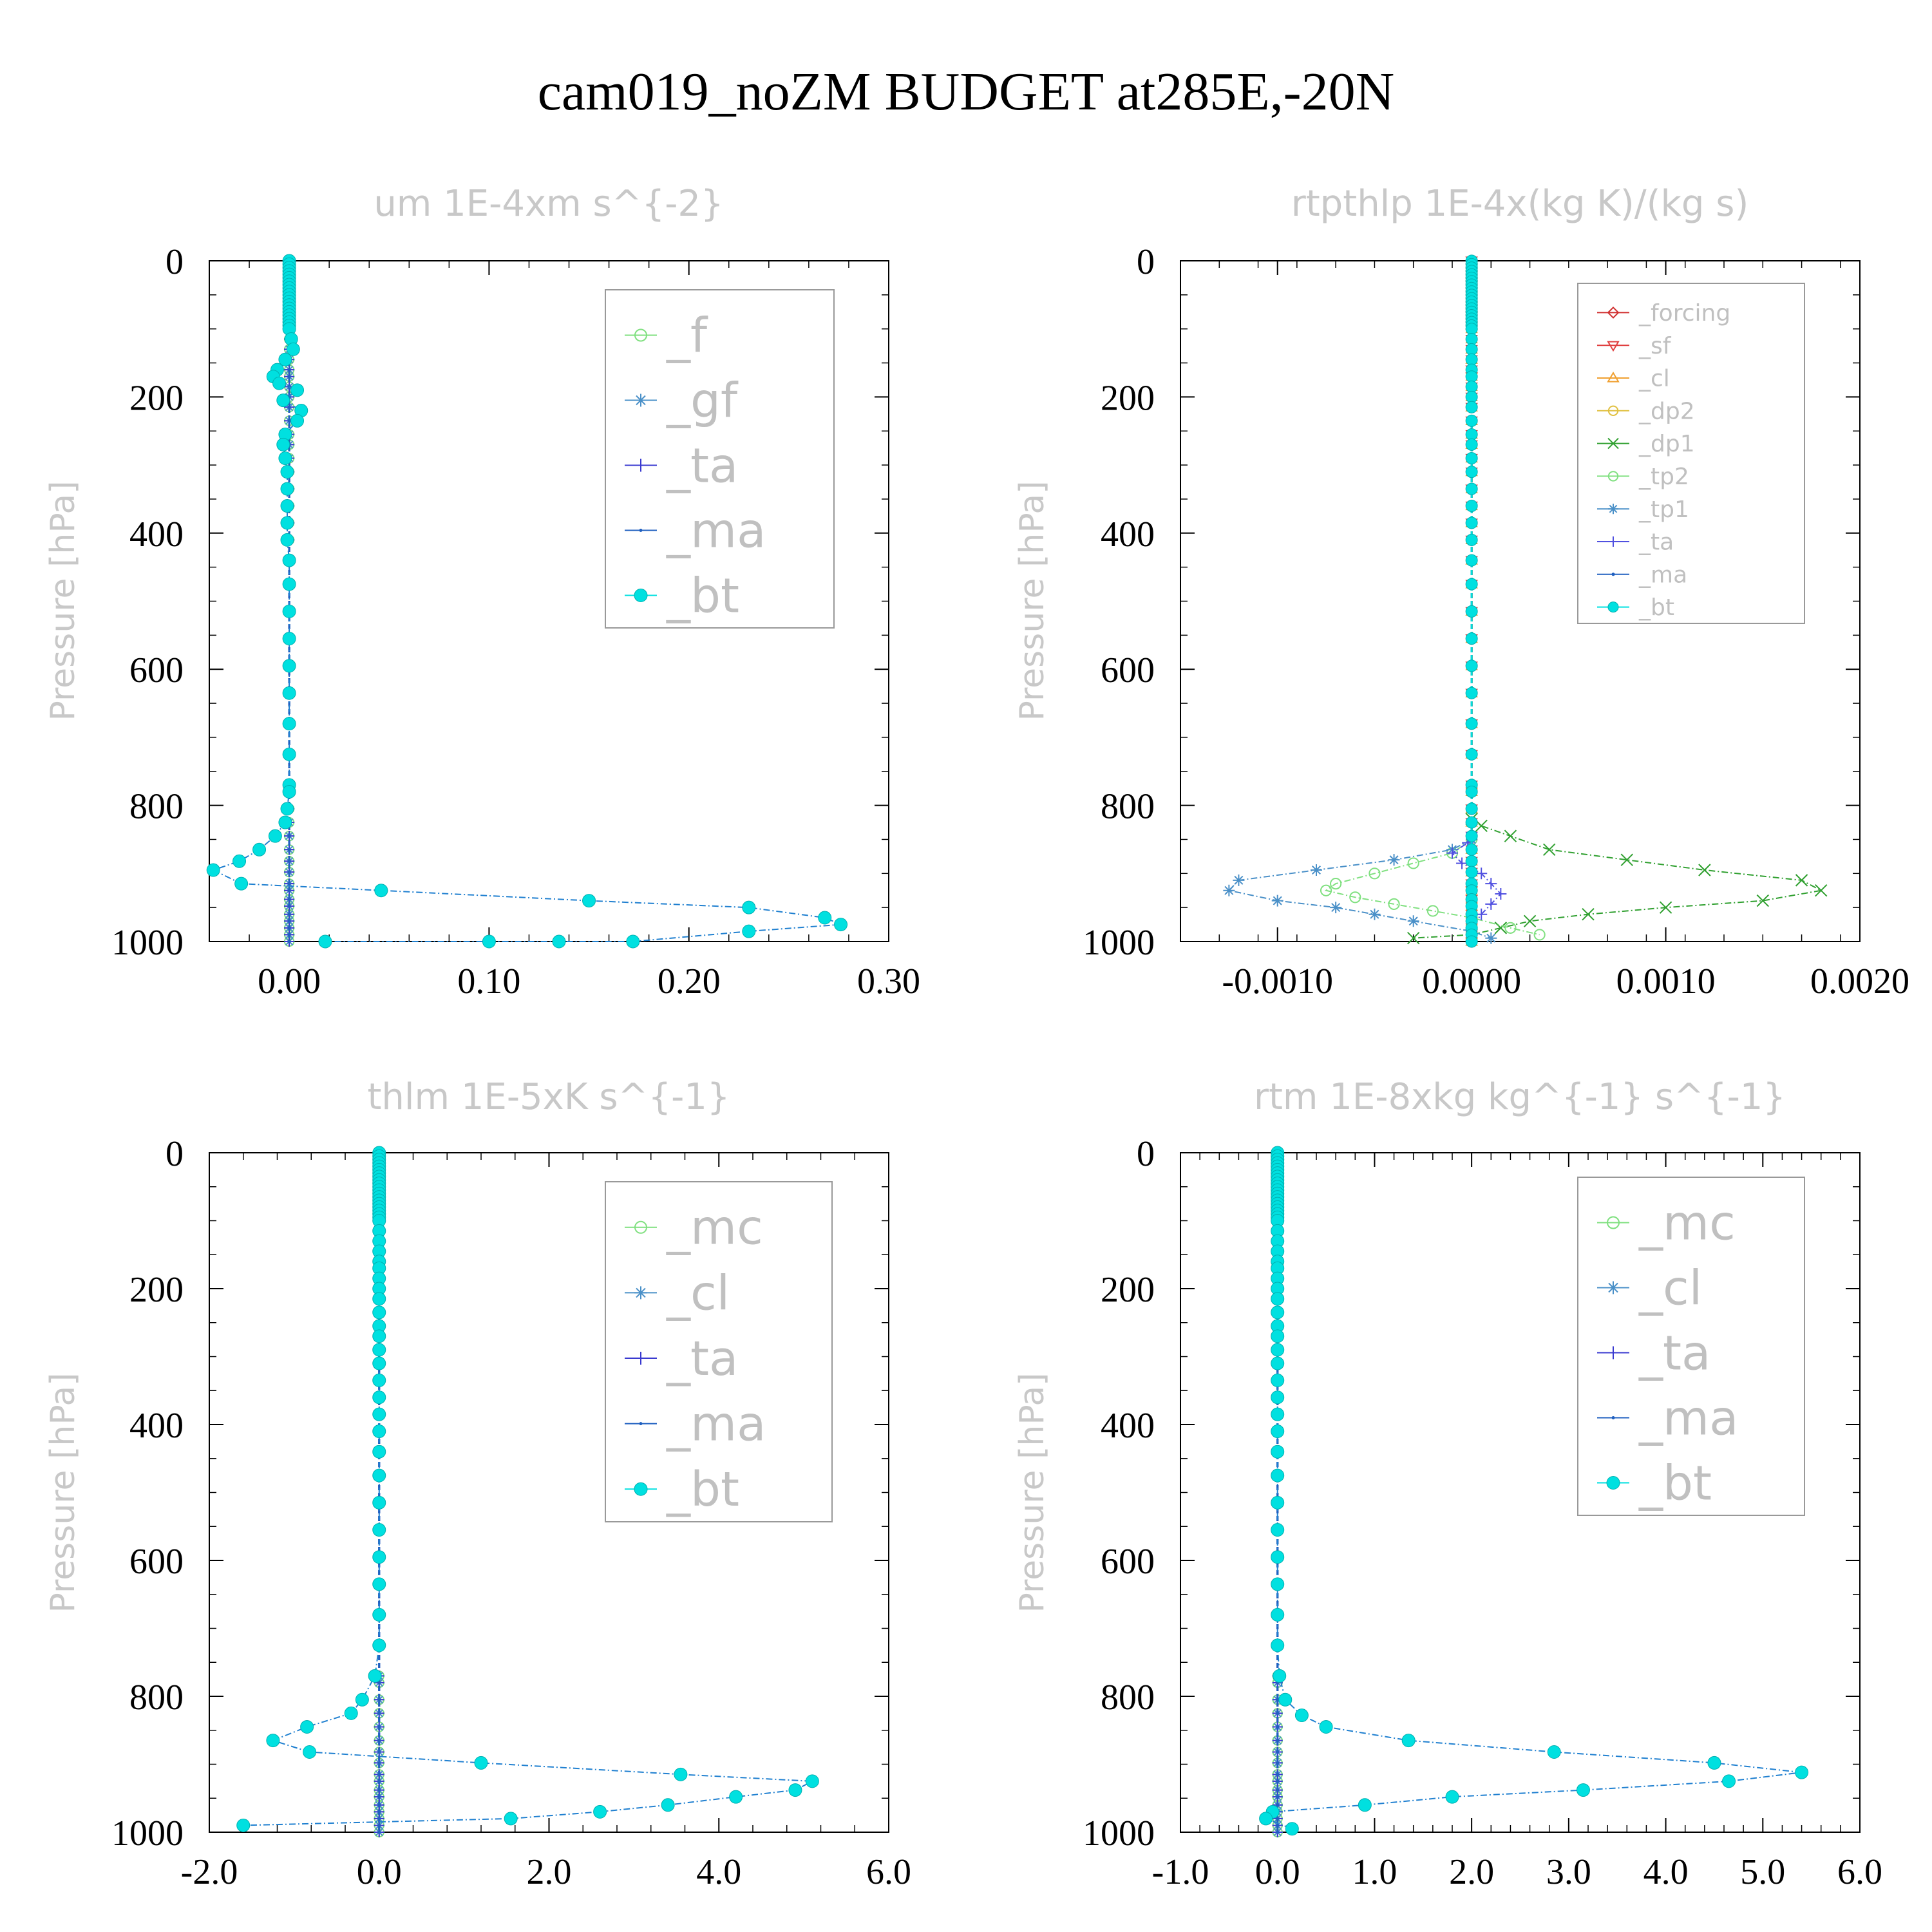 This screenshot has height=1932, width=1932. I want to click on legend-label: _forcing, so click(1684, 313).